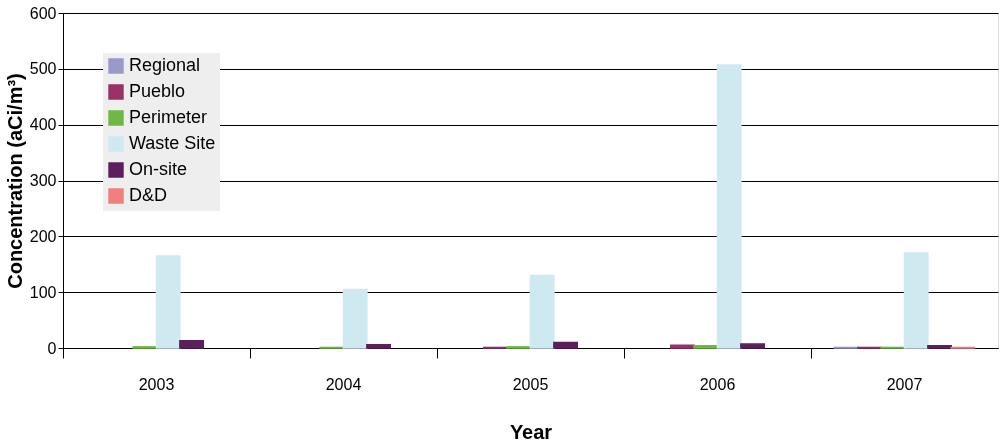 The image size is (1003, 447). I want to click on y-tick-label: 600, so click(43, 13).